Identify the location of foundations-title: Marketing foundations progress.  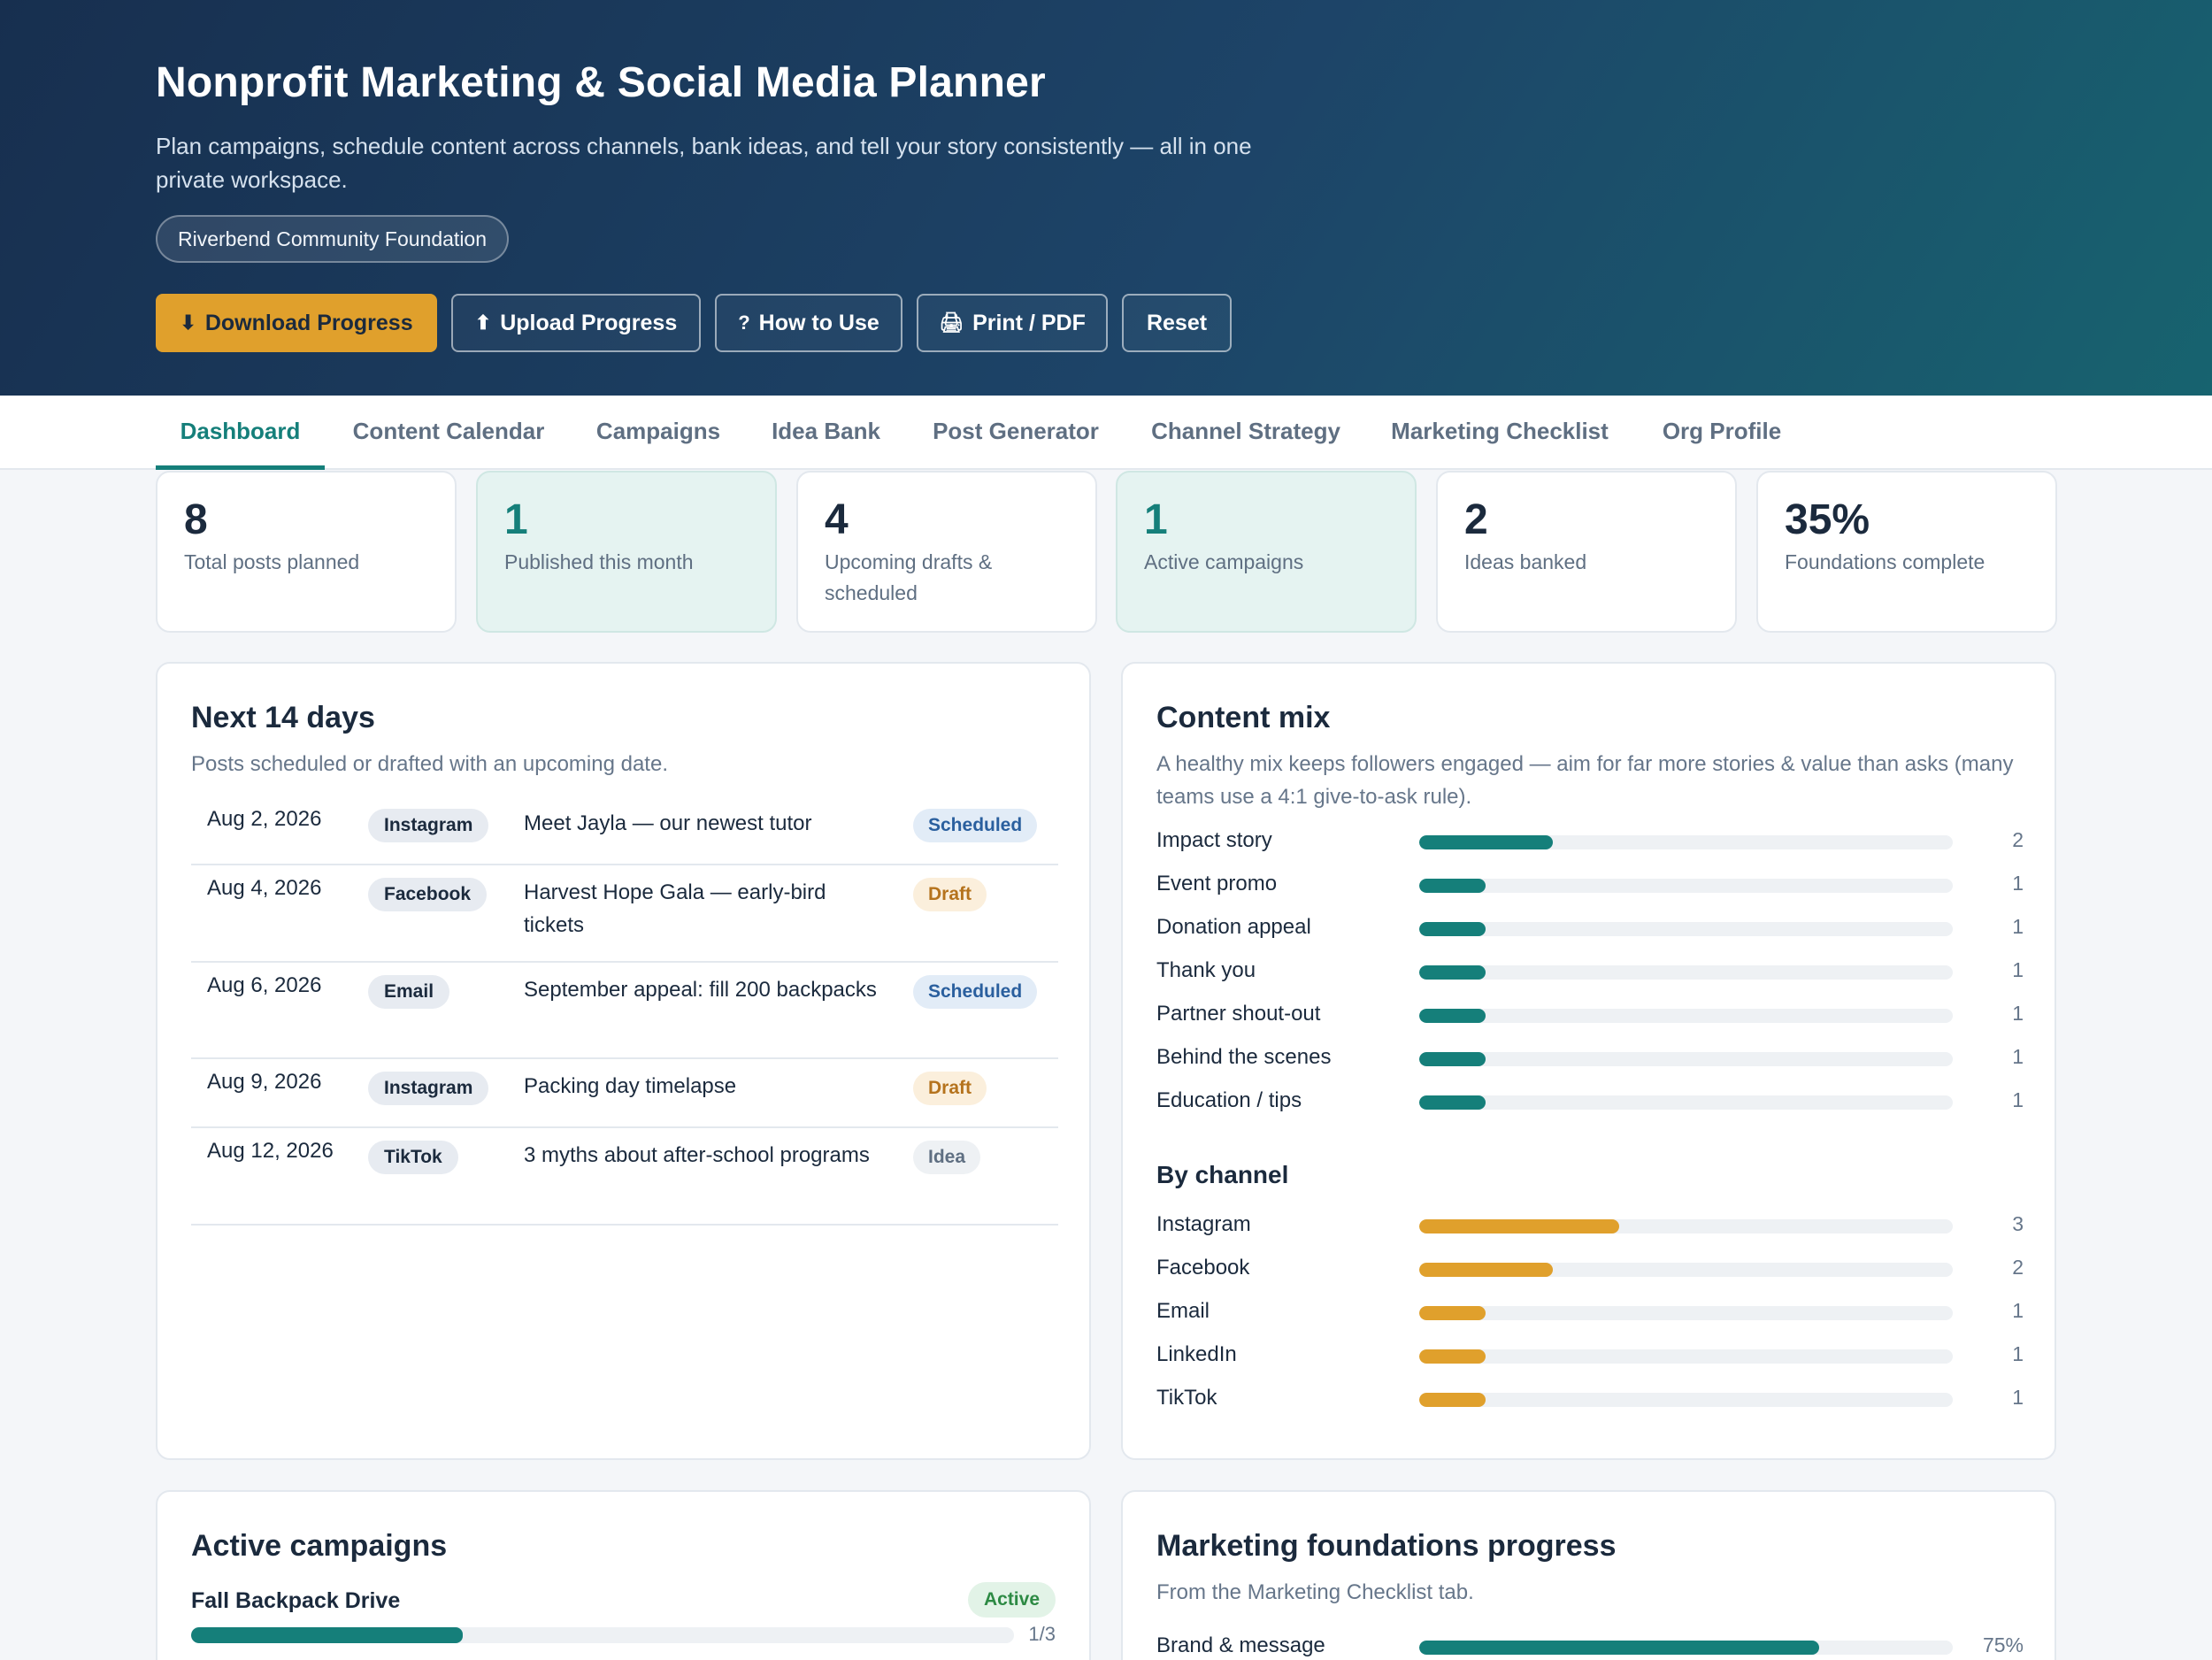
(1387, 1546).